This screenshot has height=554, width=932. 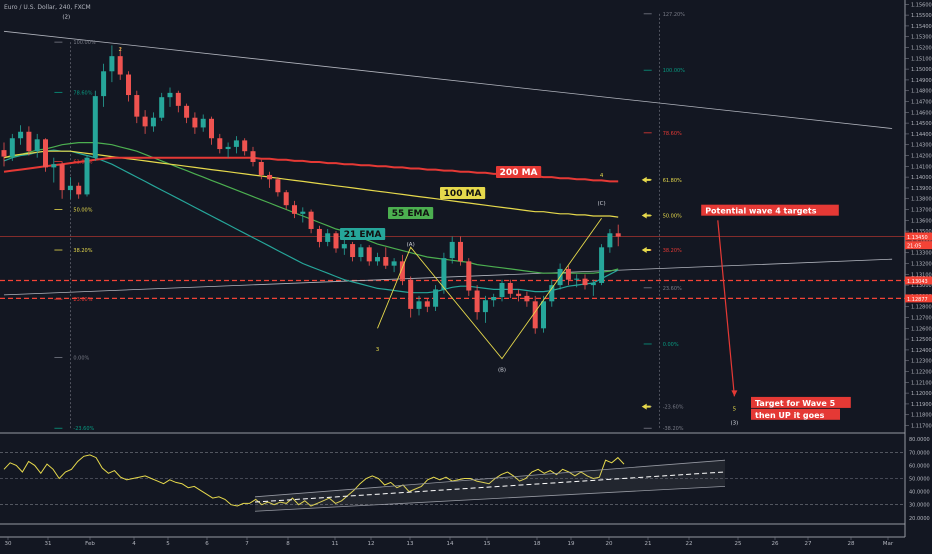 I want to click on y-tick-label: 1.11800, so click(x=921, y=416).